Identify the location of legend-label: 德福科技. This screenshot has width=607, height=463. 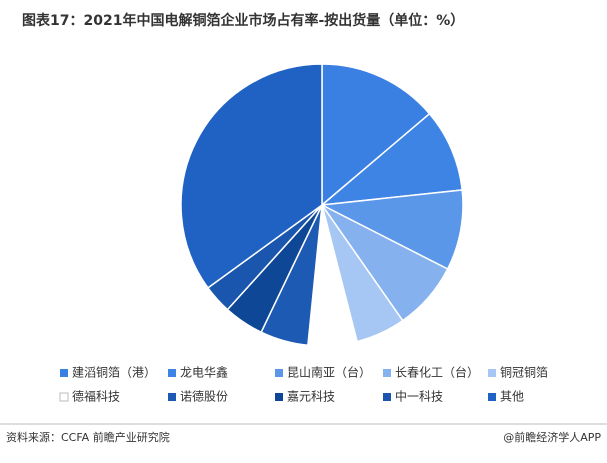
(96, 396).